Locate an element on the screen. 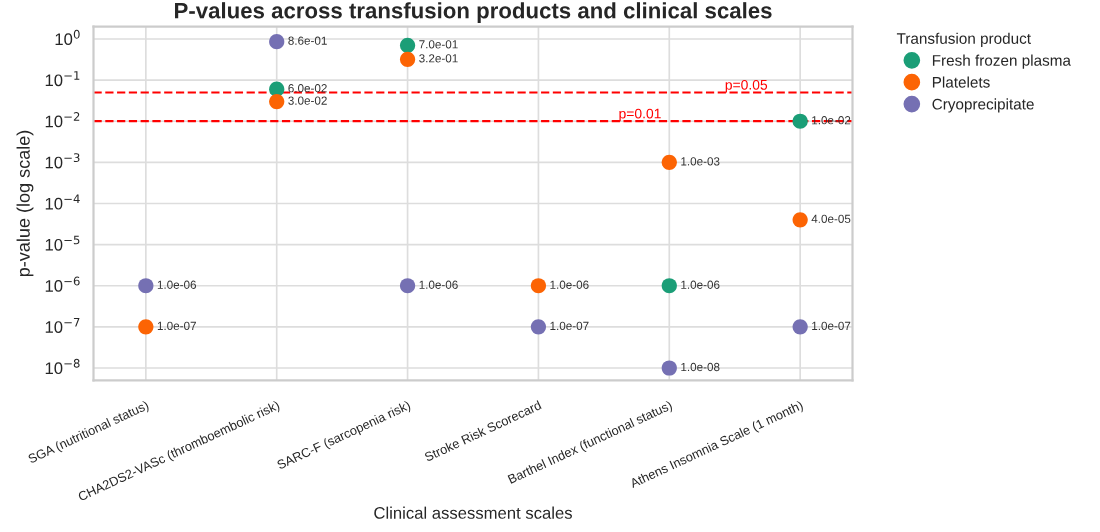 This screenshot has height=532, width=1100. y-tick-label: 10$^{−1}$ is located at coordinates (62, 79).